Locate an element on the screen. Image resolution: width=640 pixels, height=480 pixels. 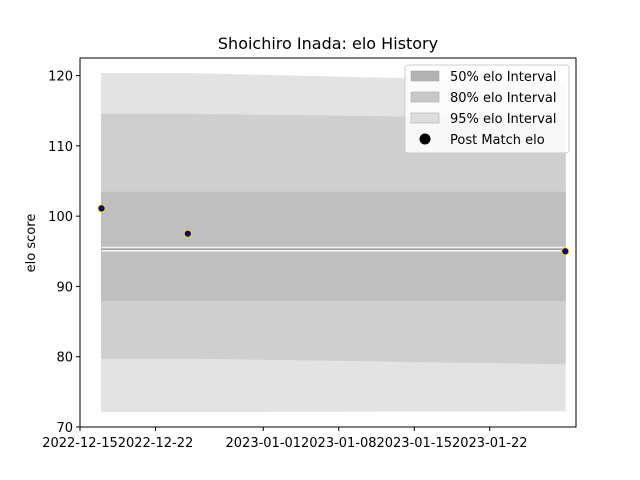
y-tick-label: 70 is located at coordinates (64, 428).